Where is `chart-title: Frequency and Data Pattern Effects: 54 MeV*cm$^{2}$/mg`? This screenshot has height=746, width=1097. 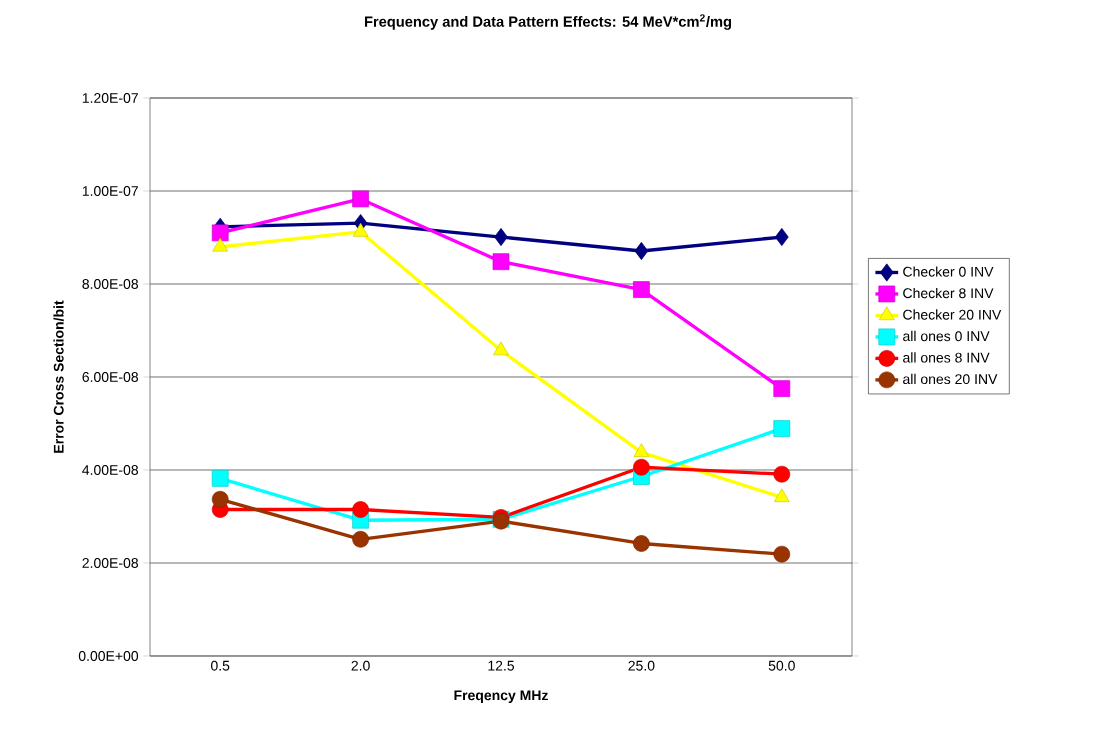
chart-title: Frequency and Data Pattern Effects: 54 MeV*cm$^{2}$/mg is located at coordinates (547, 22).